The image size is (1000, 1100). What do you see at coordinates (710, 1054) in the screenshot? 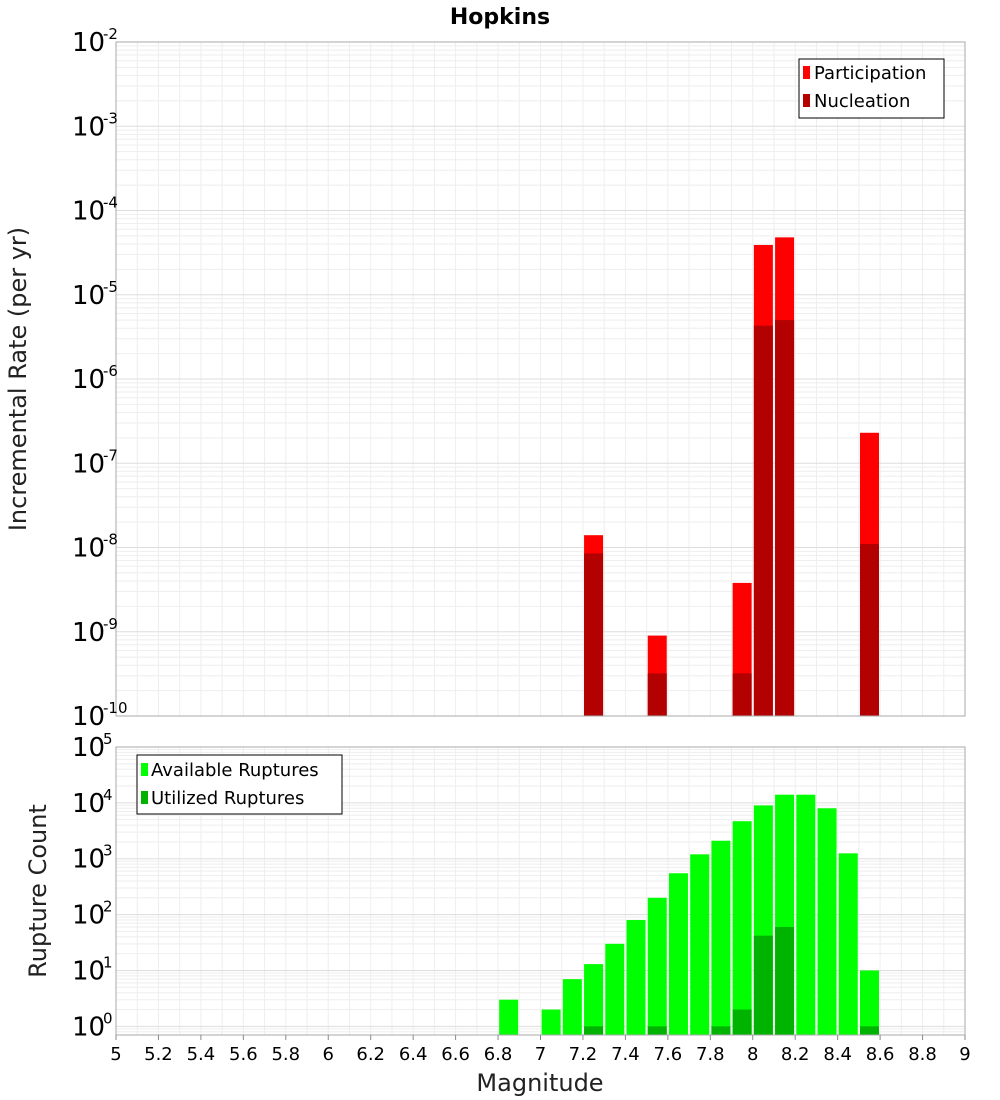
I see `x-tick-label: 7.8` at bounding box center [710, 1054].